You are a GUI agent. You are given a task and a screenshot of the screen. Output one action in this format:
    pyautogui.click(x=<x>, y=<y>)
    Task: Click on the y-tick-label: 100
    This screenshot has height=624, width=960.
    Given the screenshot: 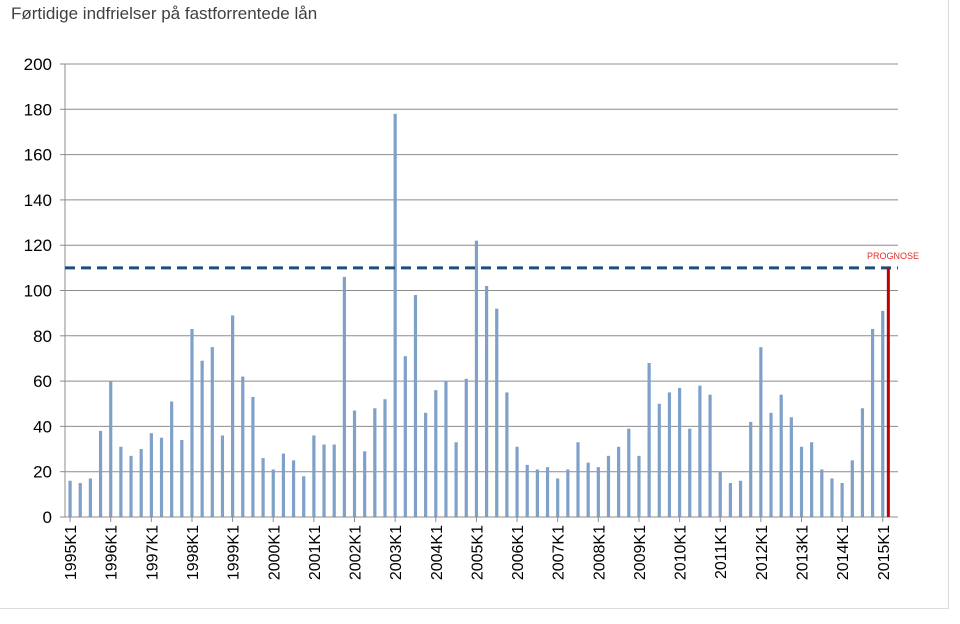 What is the action you would take?
    pyautogui.click(x=38, y=291)
    